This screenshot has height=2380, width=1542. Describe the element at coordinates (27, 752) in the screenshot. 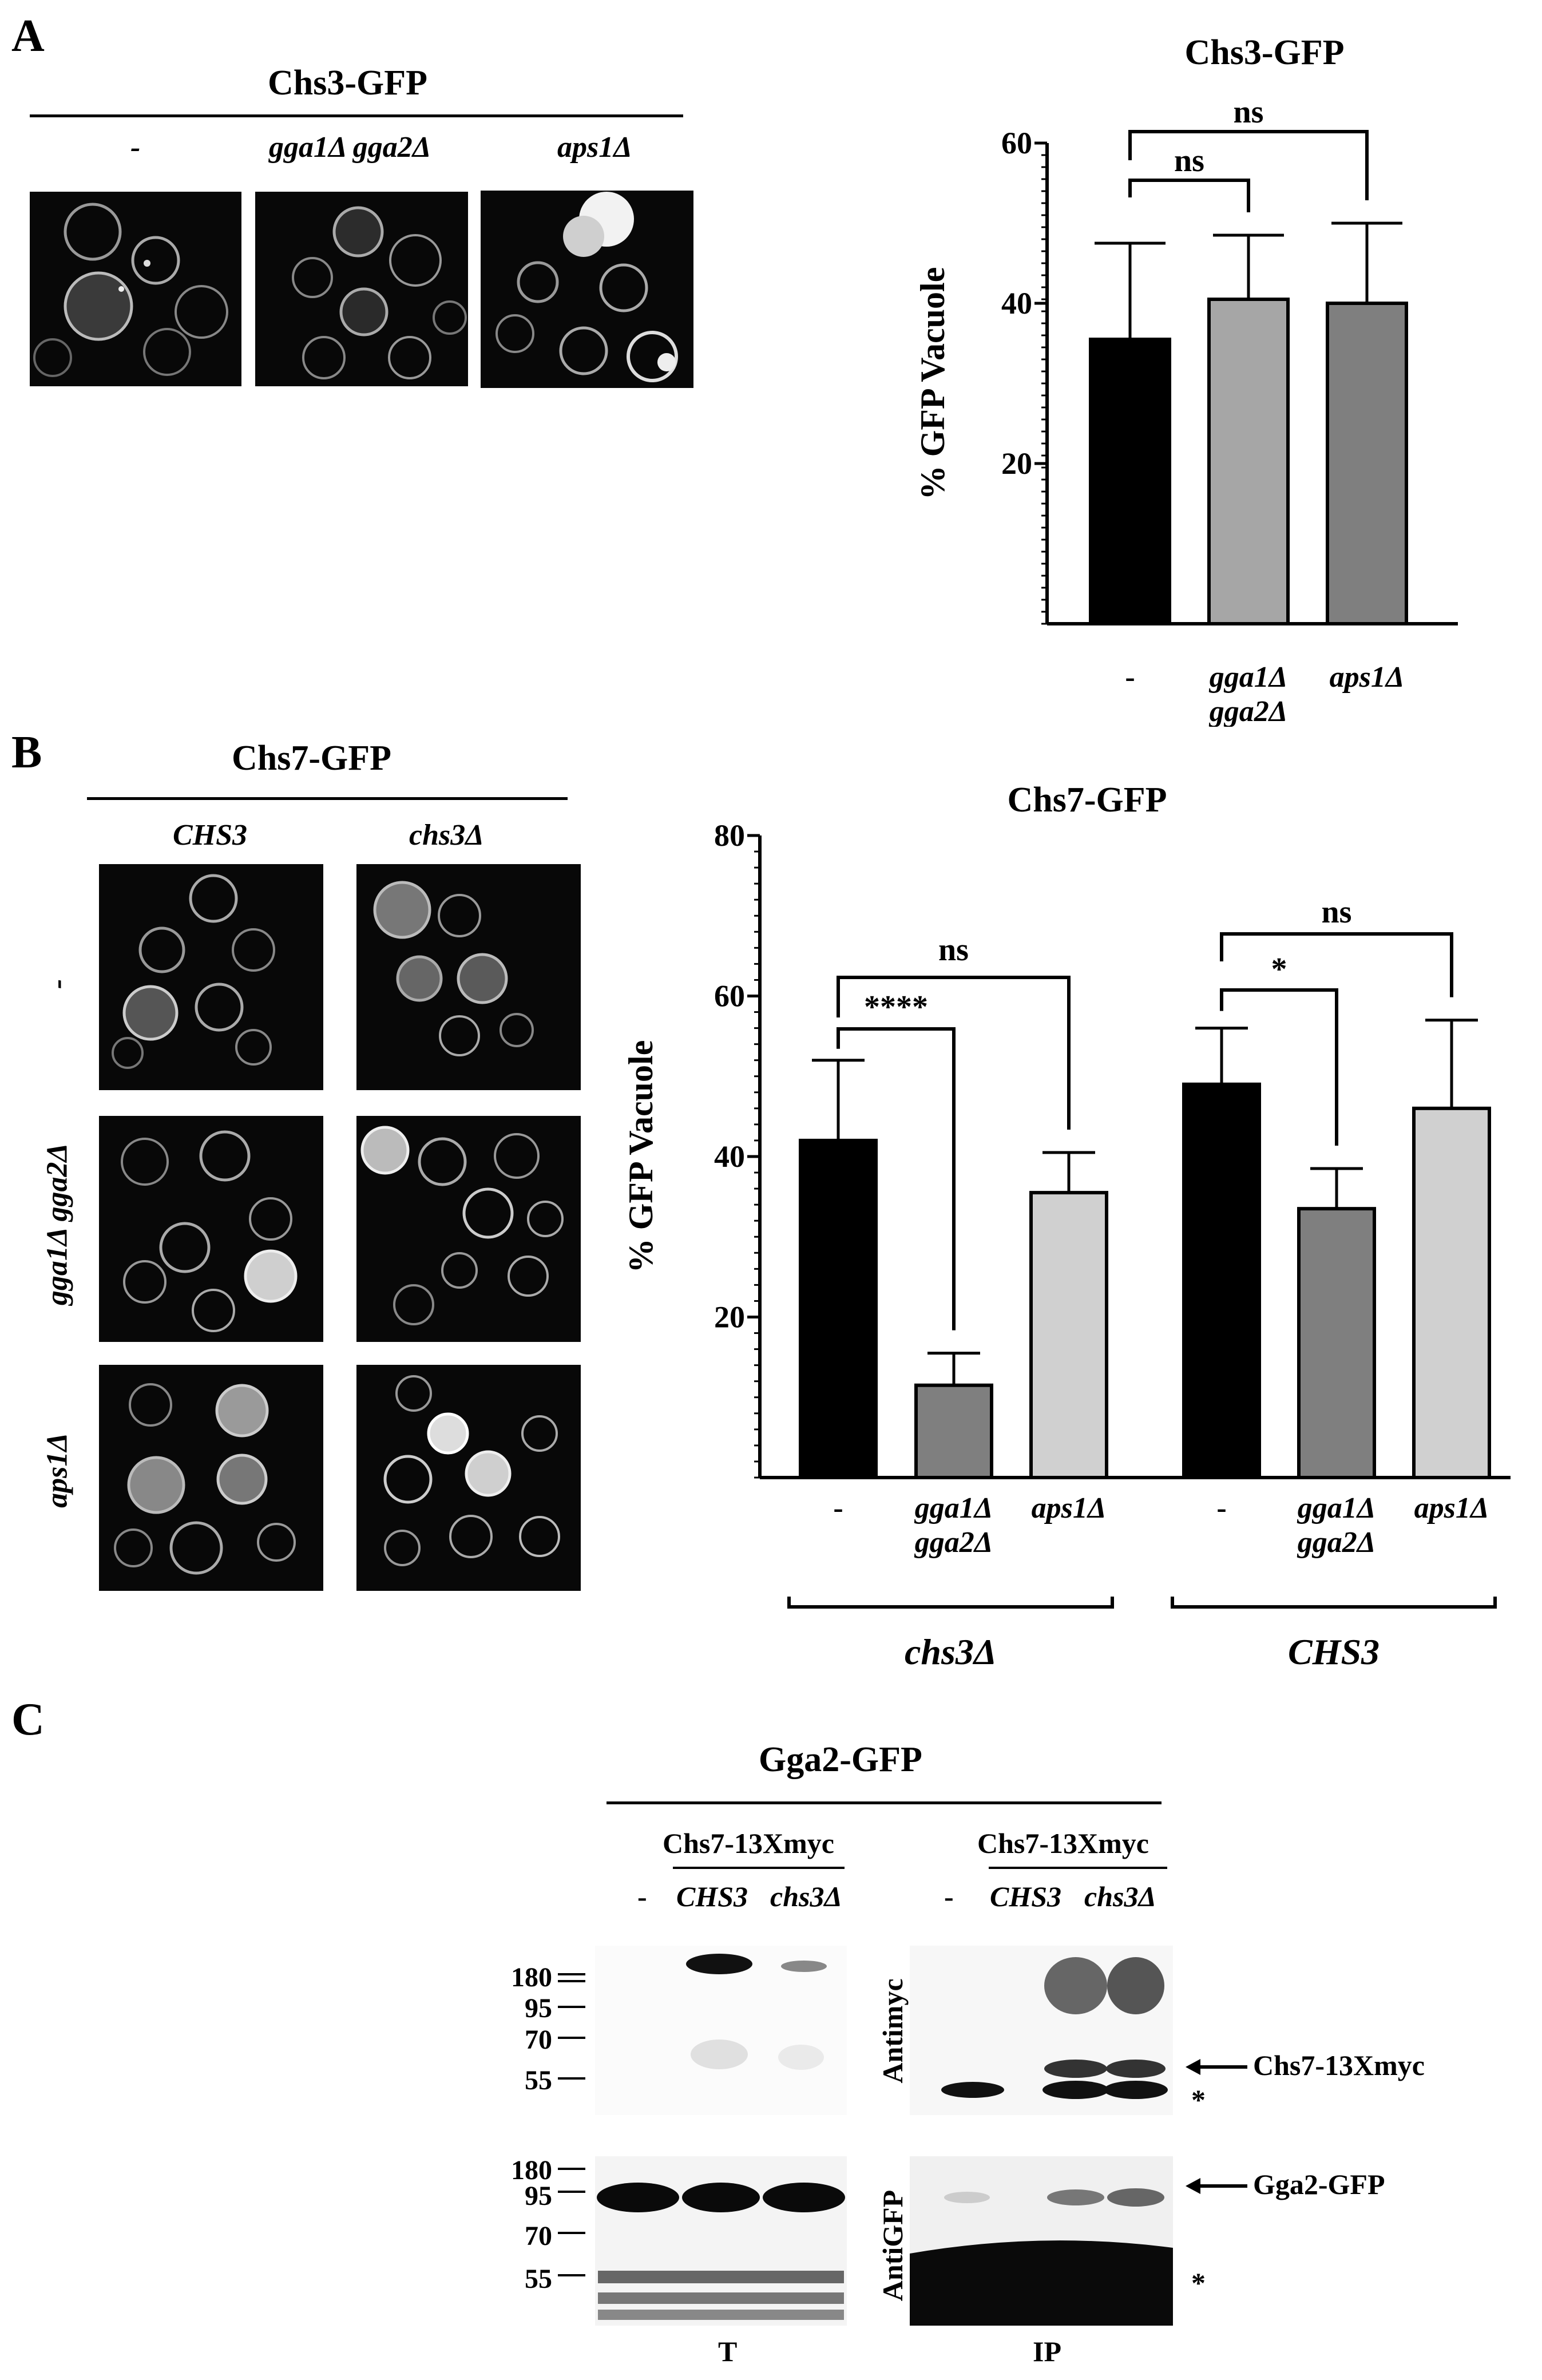

I see `panel-b-letter: B` at that location.